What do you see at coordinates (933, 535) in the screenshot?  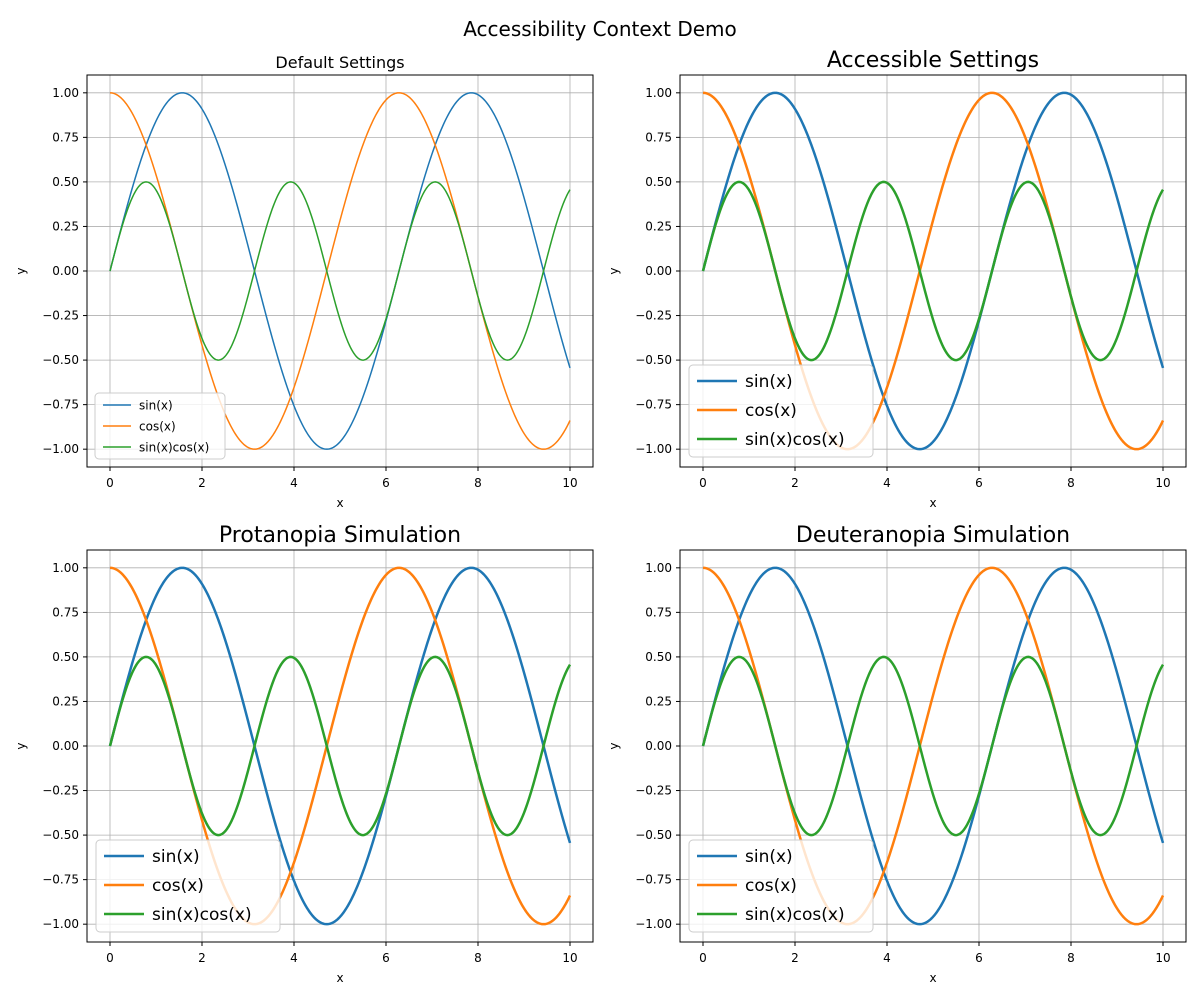 I see `subplot-title: Deuteranopia Simulation` at bounding box center [933, 535].